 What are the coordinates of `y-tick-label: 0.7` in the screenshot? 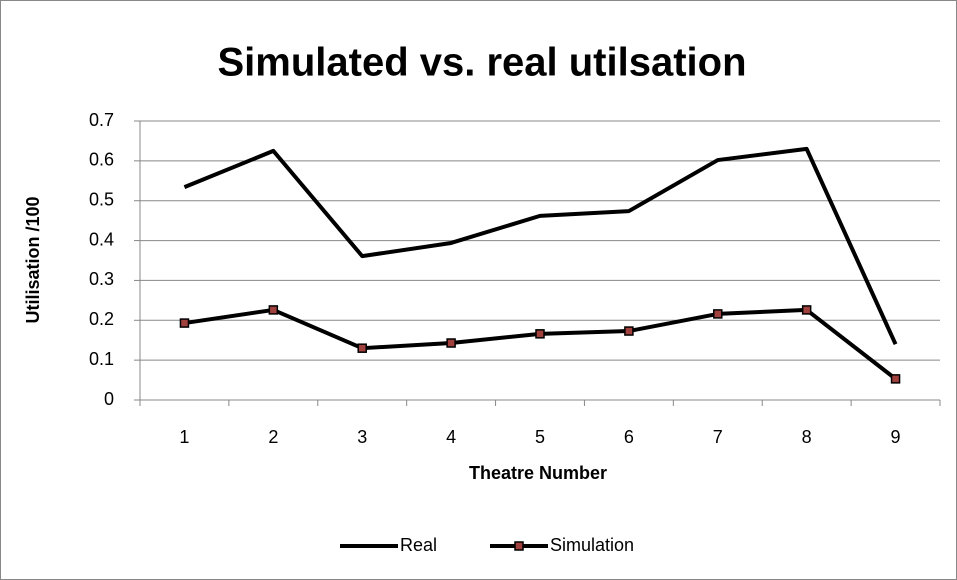 It's located at (101, 120).